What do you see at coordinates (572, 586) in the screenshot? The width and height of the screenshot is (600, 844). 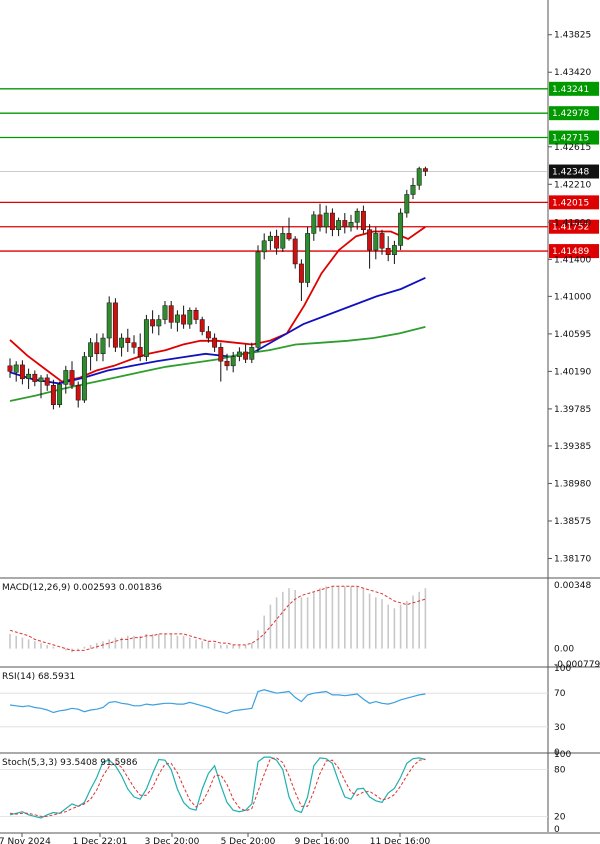 I see `macd-tick-label: 0.00348` at bounding box center [572, 586].